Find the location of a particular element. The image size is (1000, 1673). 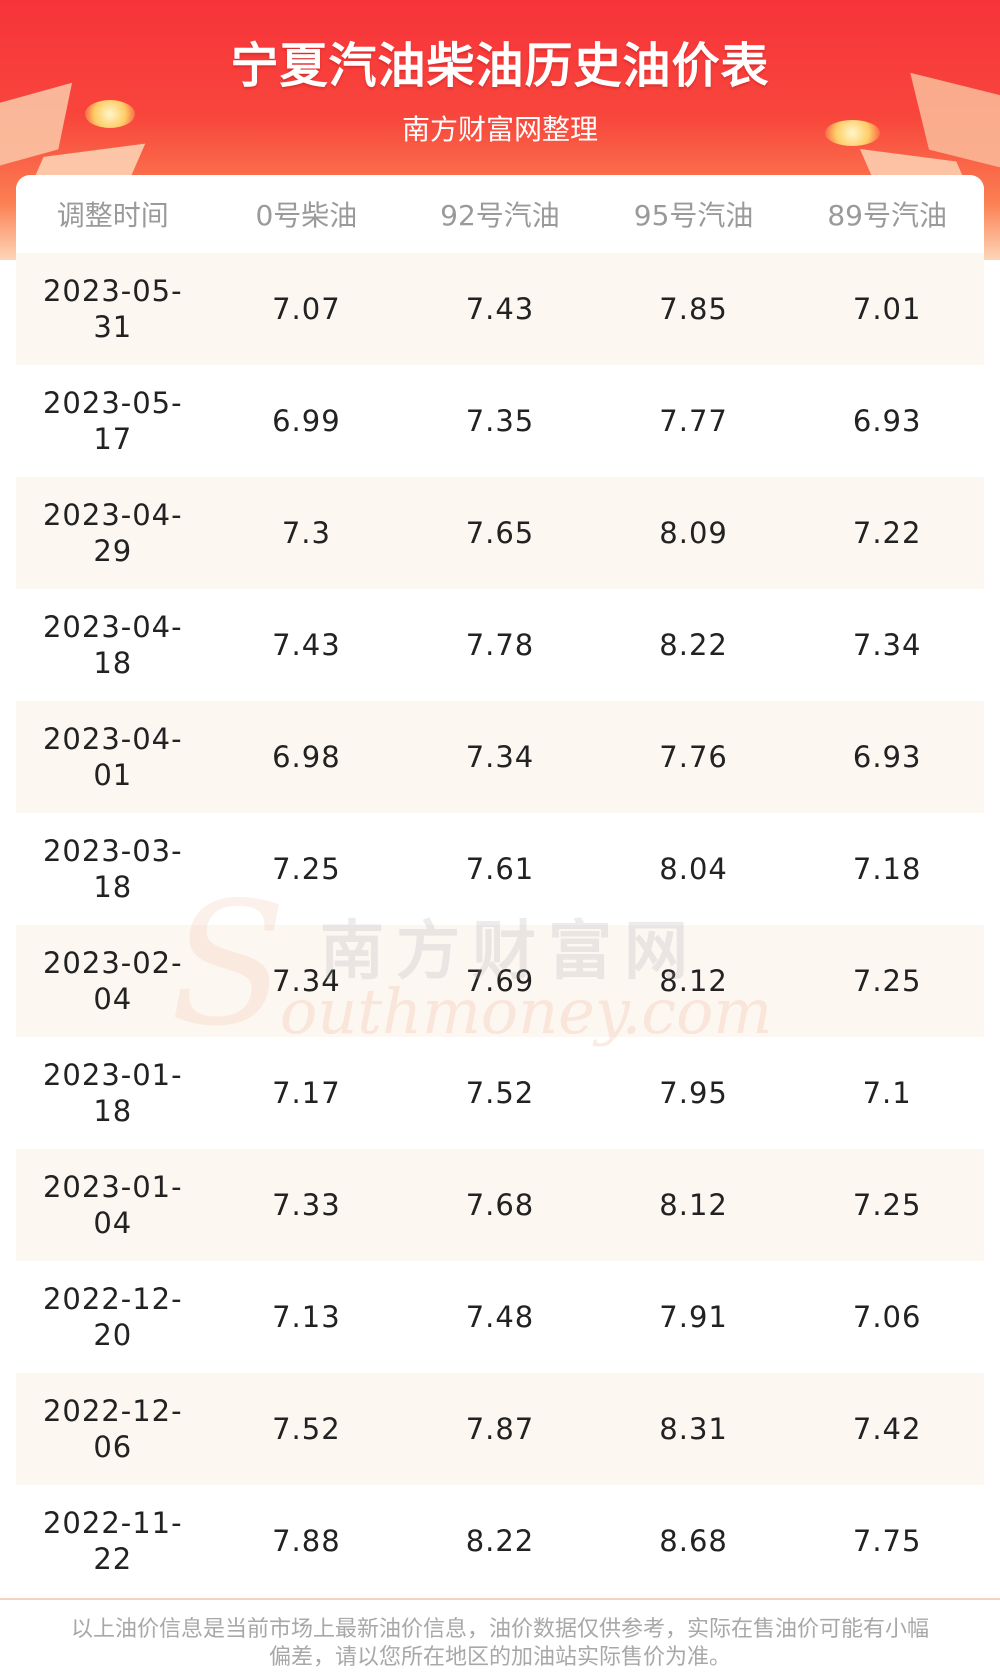

diesel-0-price: 6.99 is located at coordinates (306, 421).